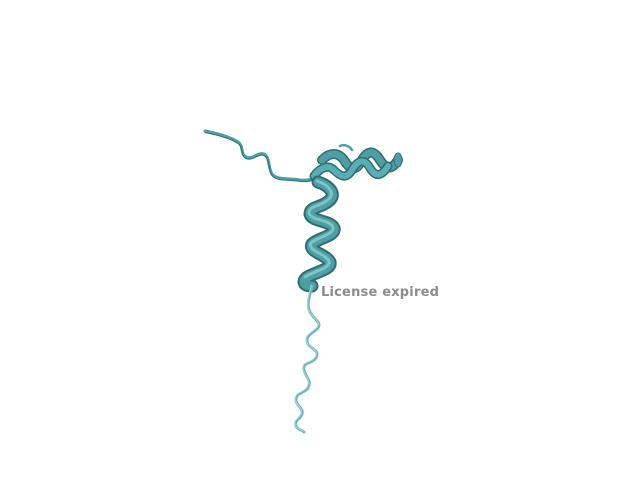  What do you see at coordinates (356, 162) in the screenshot?
I see `horizontal-helix` at bounding box center [356, 162].